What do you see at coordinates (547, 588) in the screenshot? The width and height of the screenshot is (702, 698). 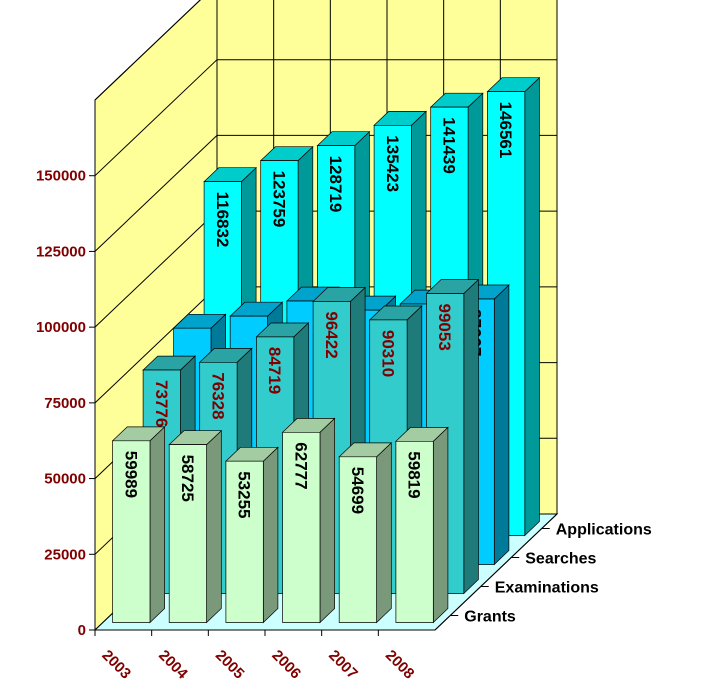 I see `series-label: Examinations` at bounding box center [547, 588].